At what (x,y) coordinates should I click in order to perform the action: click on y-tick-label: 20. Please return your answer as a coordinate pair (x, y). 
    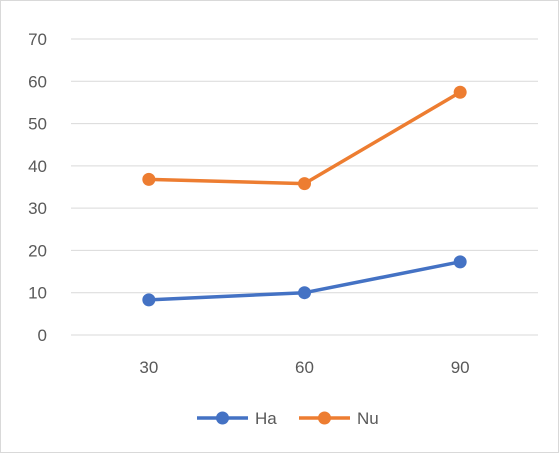
    Looking at the image, I should click on (37, 250).